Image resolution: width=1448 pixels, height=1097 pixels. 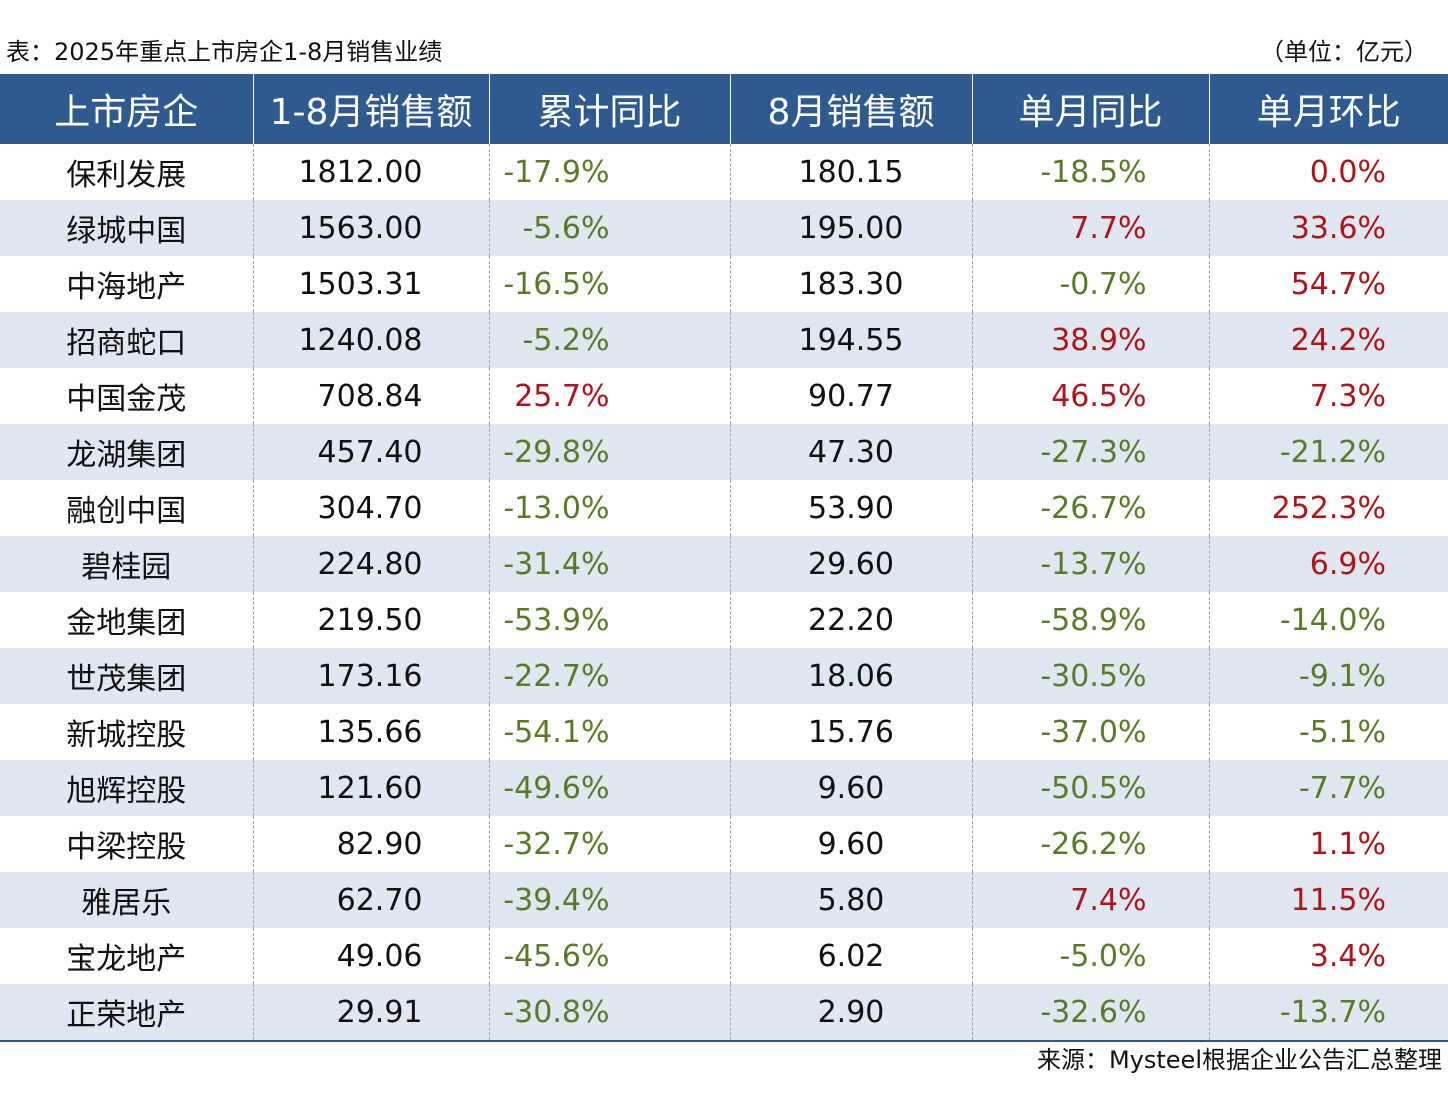 What do you see at coordinates (609, 508) in the screenshot?
I see `ytd-yoy-cell: -13.0%` at bounding box center [609, 508].